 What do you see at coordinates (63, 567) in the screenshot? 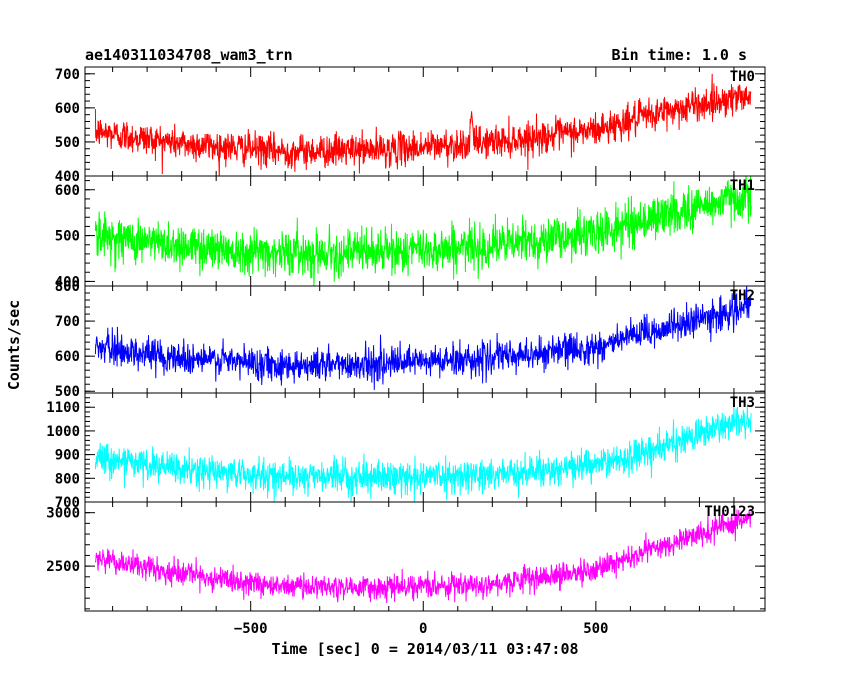
I see `y-tick-label: 2500` at bounding box center [63, 567].